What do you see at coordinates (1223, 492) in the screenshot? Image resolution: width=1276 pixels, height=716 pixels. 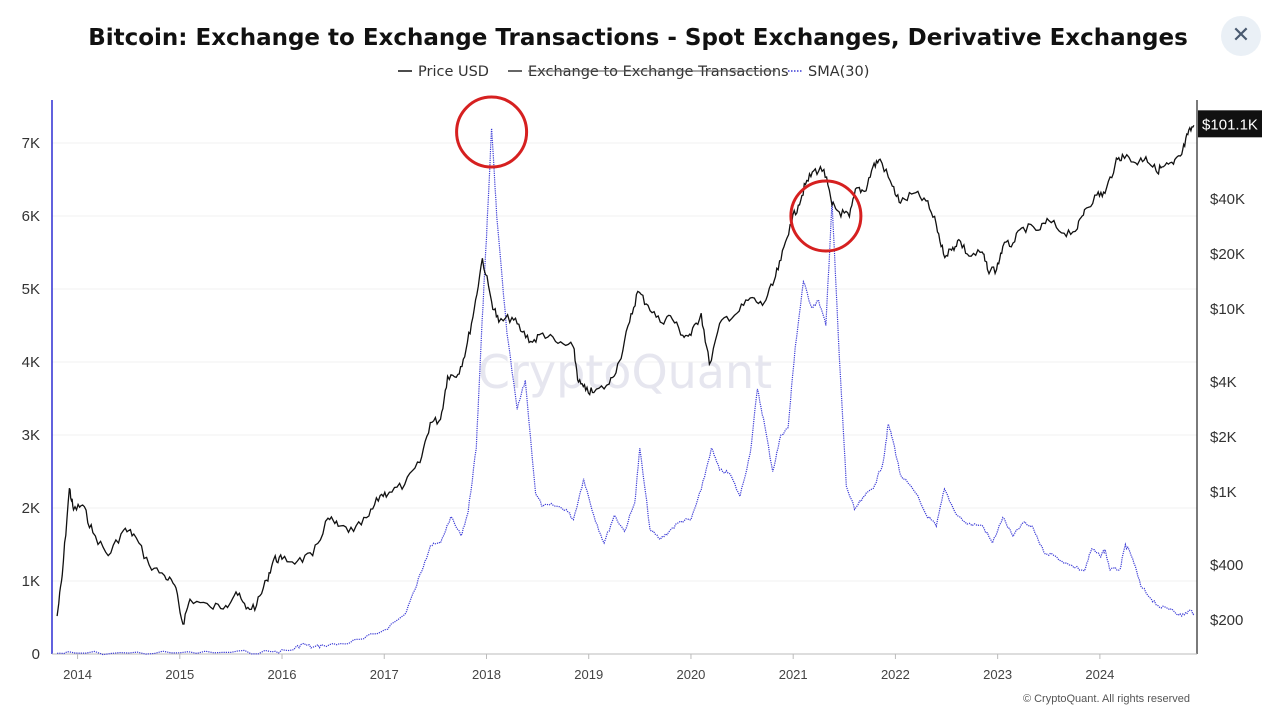 I see `y-right-tick-label: $1K` at bounding box center [1223, 492].